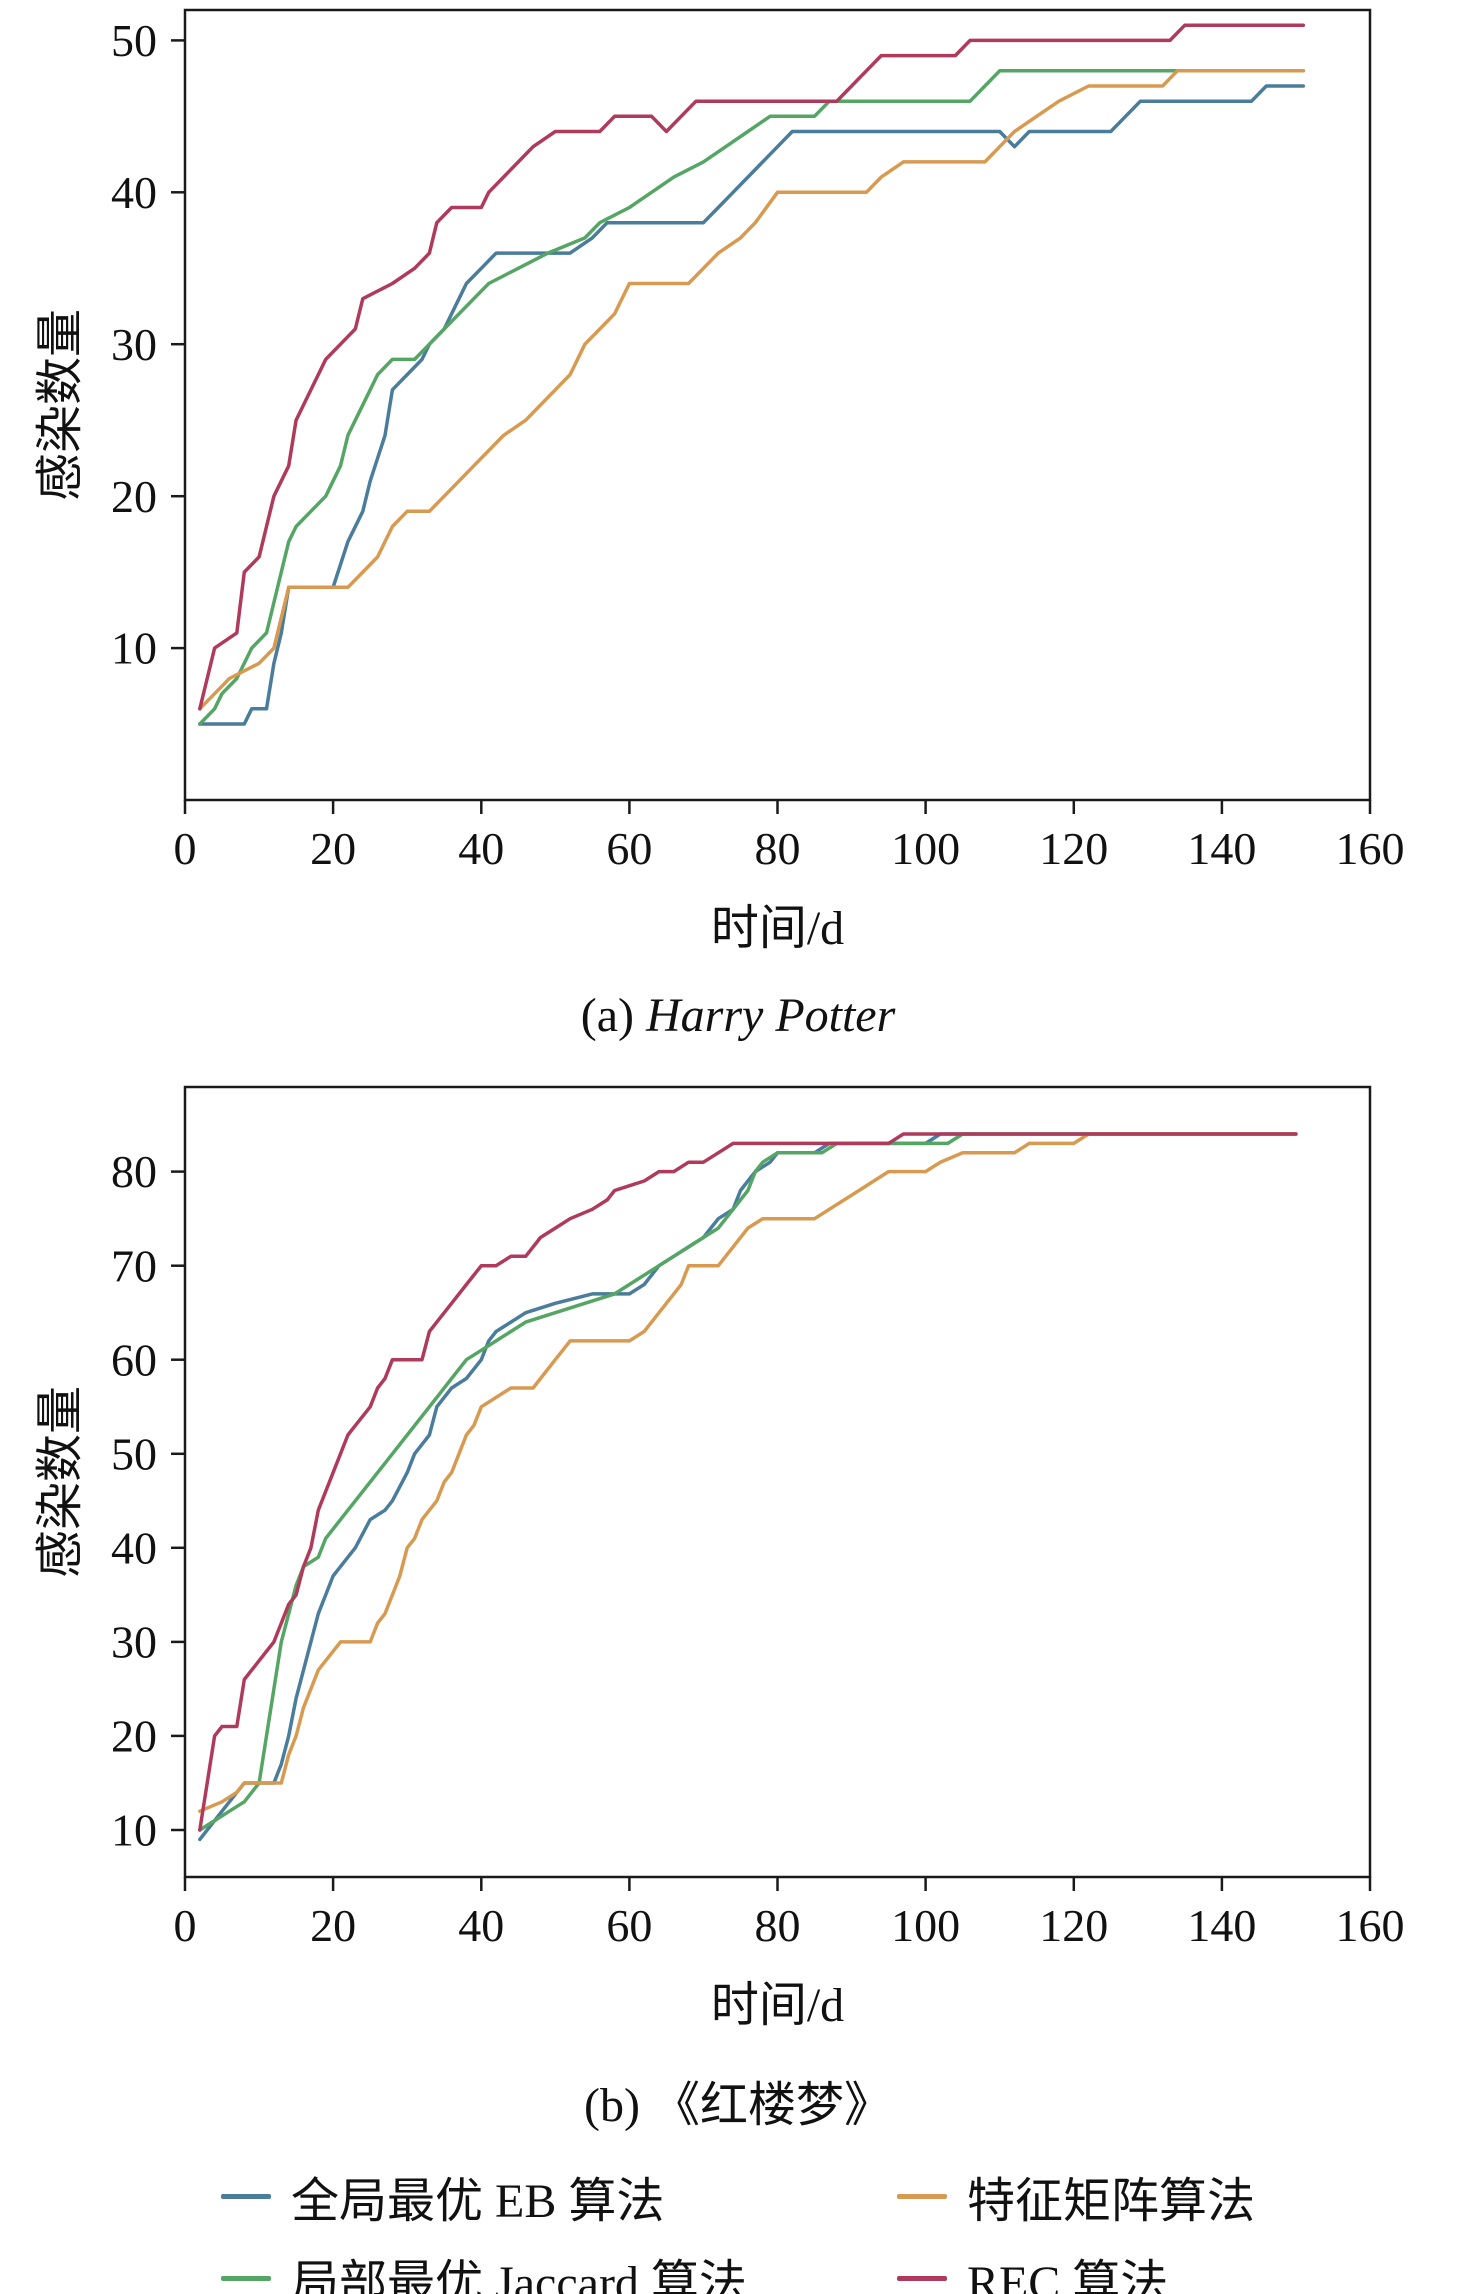  What do you see at coordinates (777, 2005) in the screenshot?
I see `x-axis-label-b: 时间/d` at bounding box center [777, 2005].